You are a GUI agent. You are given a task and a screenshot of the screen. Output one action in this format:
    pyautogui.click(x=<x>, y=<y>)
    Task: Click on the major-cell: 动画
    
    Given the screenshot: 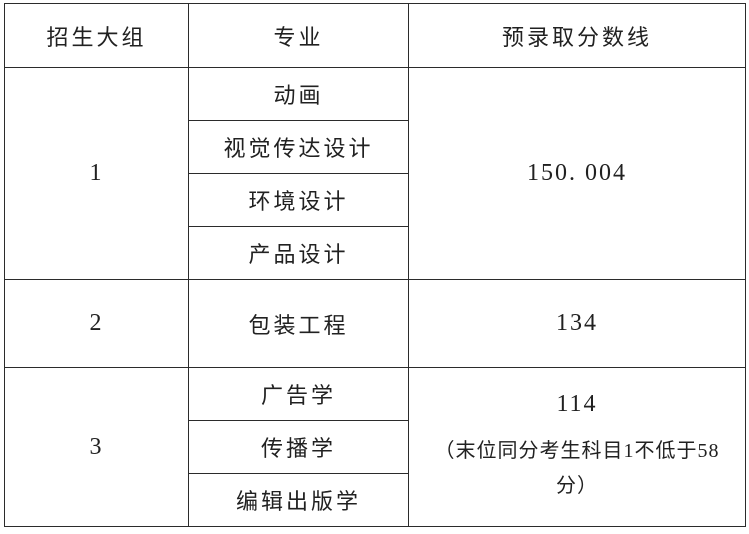 What is the action you would take?
    pyautogui.click(x=298, y=94)
    